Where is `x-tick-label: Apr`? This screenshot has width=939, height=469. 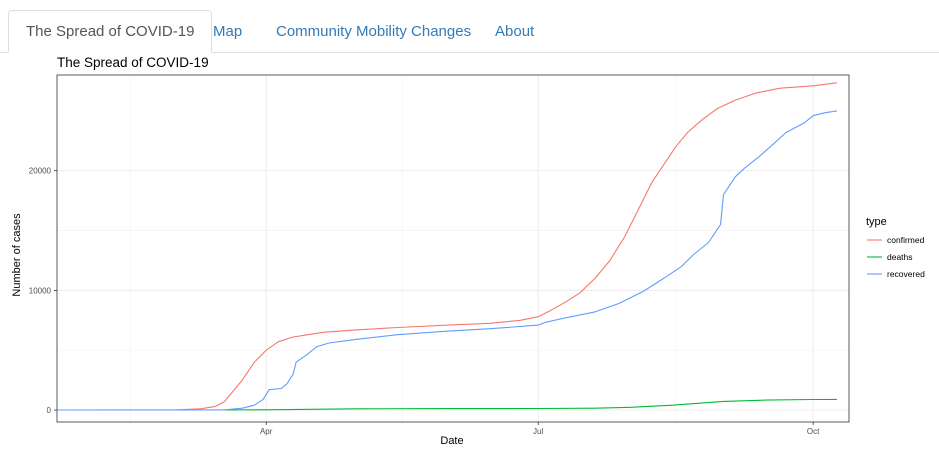 x-tick-label: Apr is located at coordinates (266, 431).